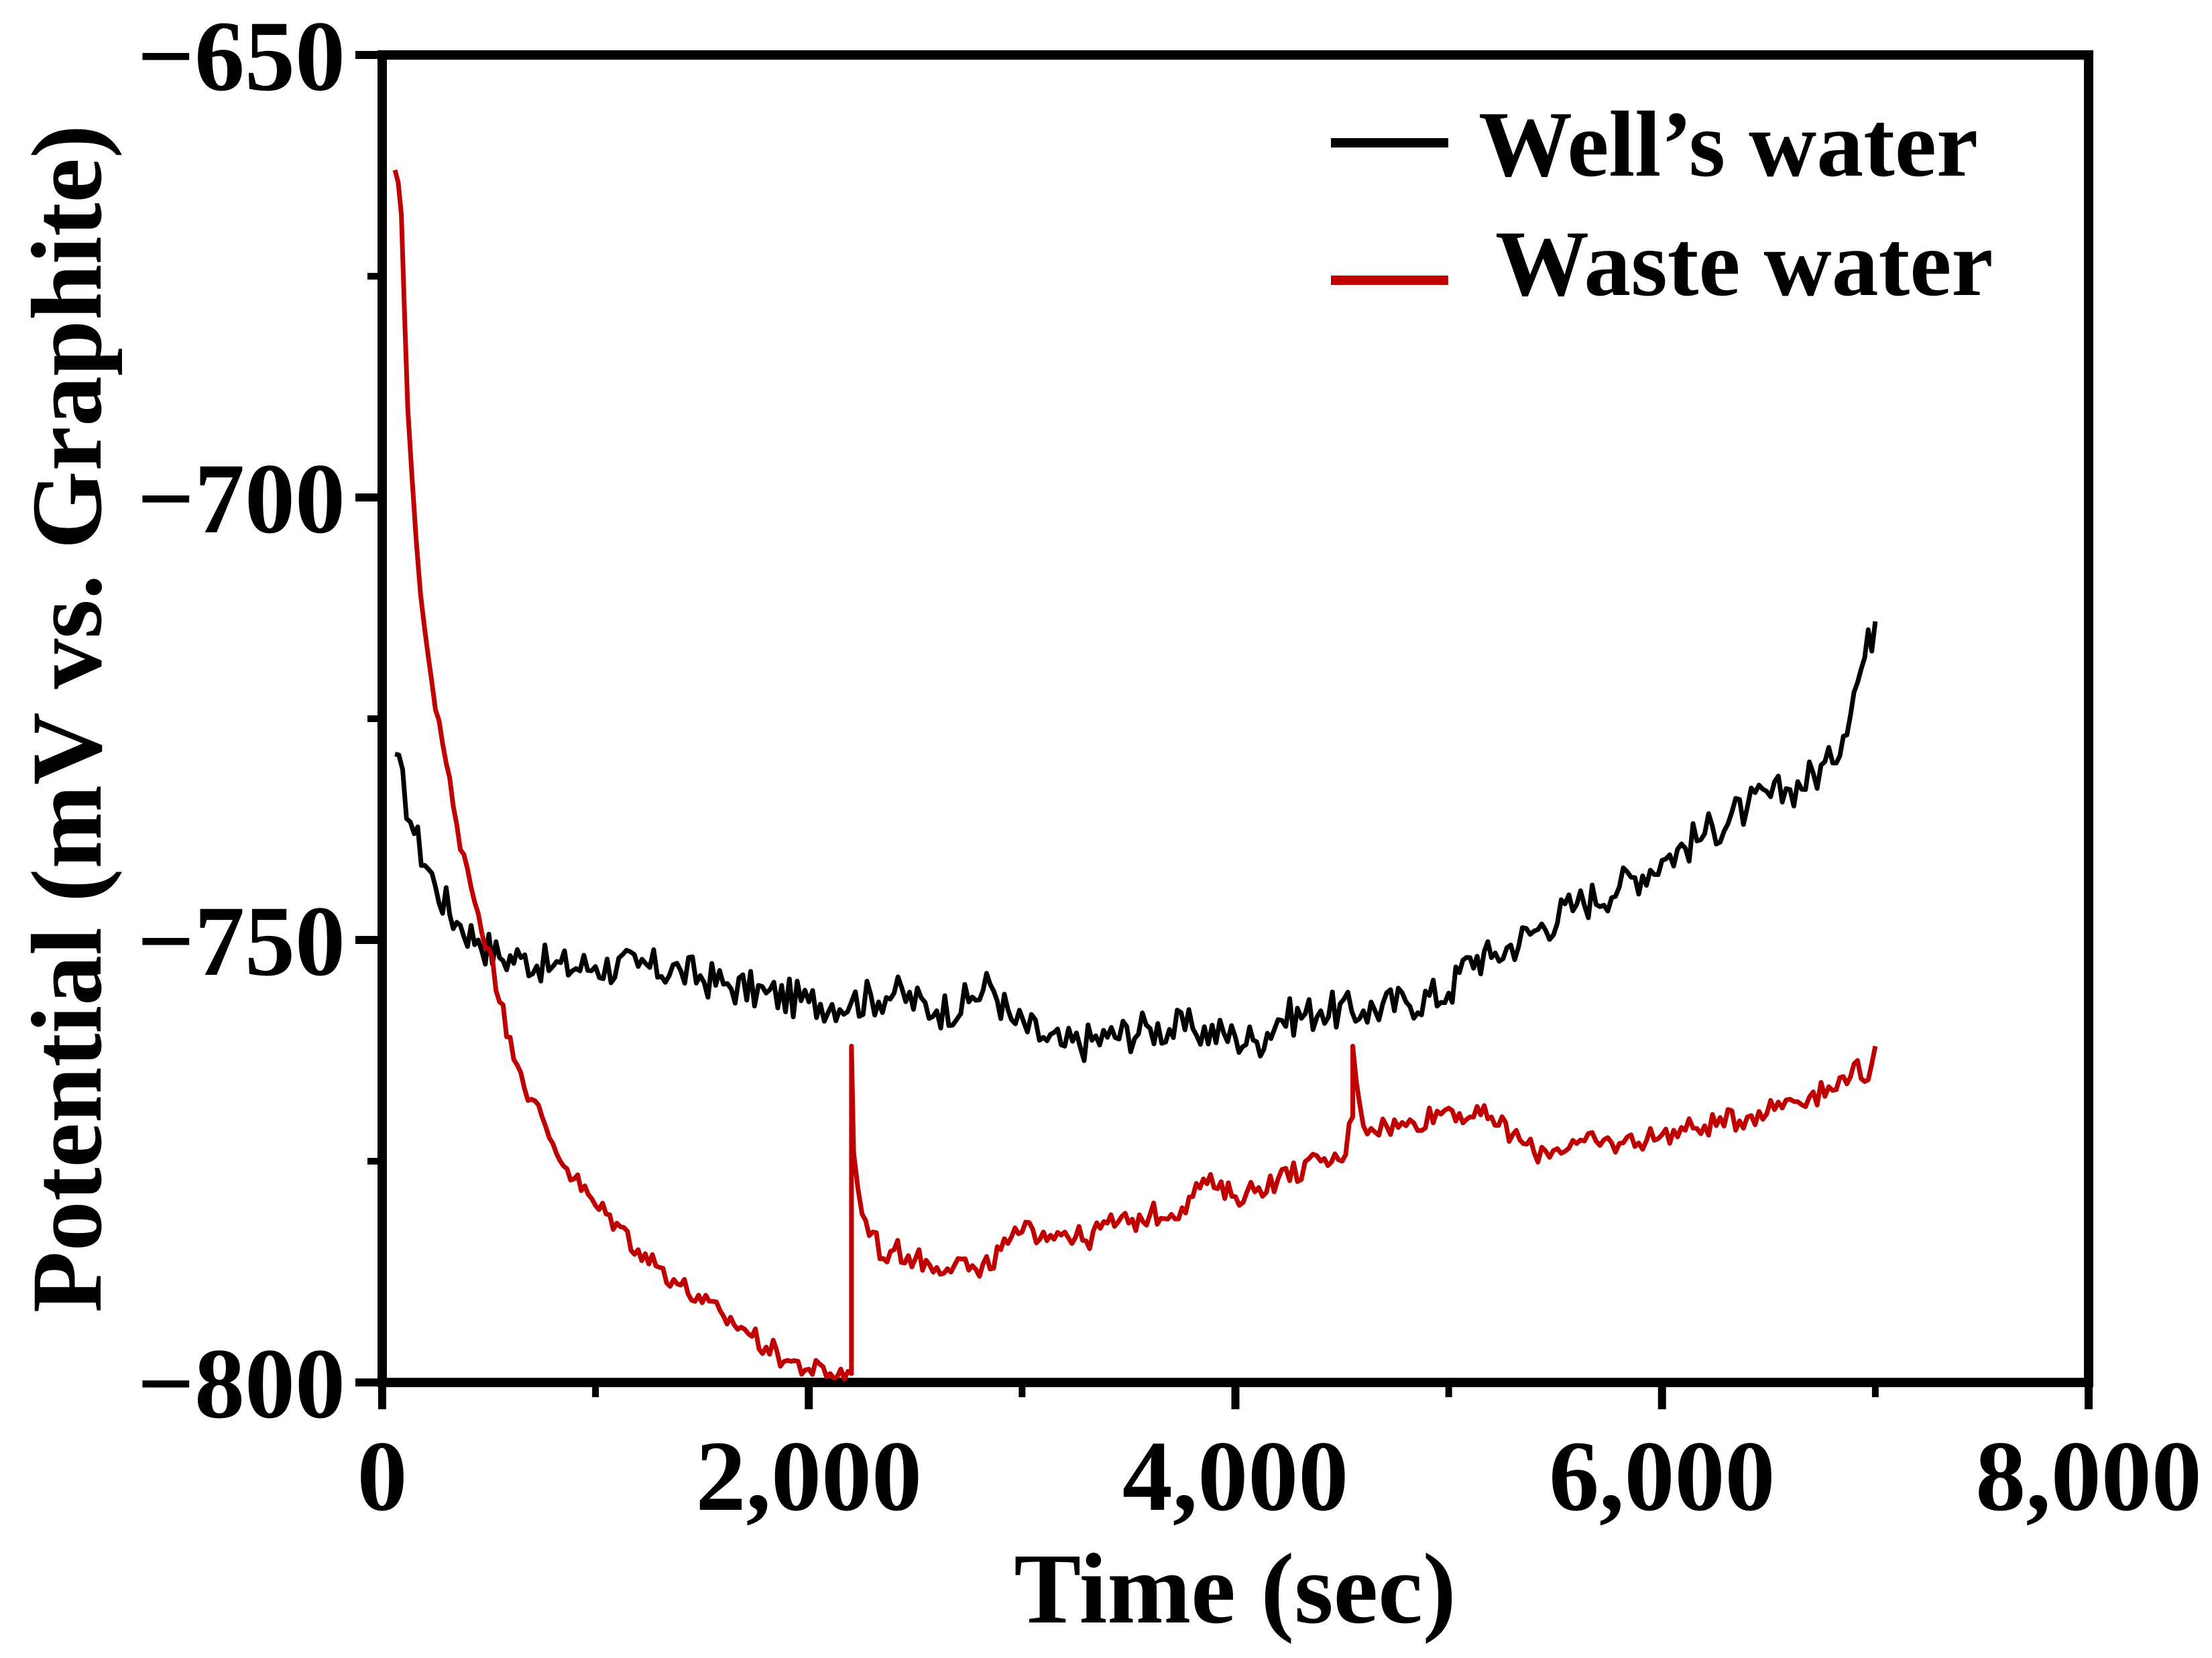 The height and width of the screenshot is (1658, 2212). What do you see at coordinates (1236, 1476) in the screenshot?
I see `x-tick-label: 4,000` at bounding box center [1236, 1476].